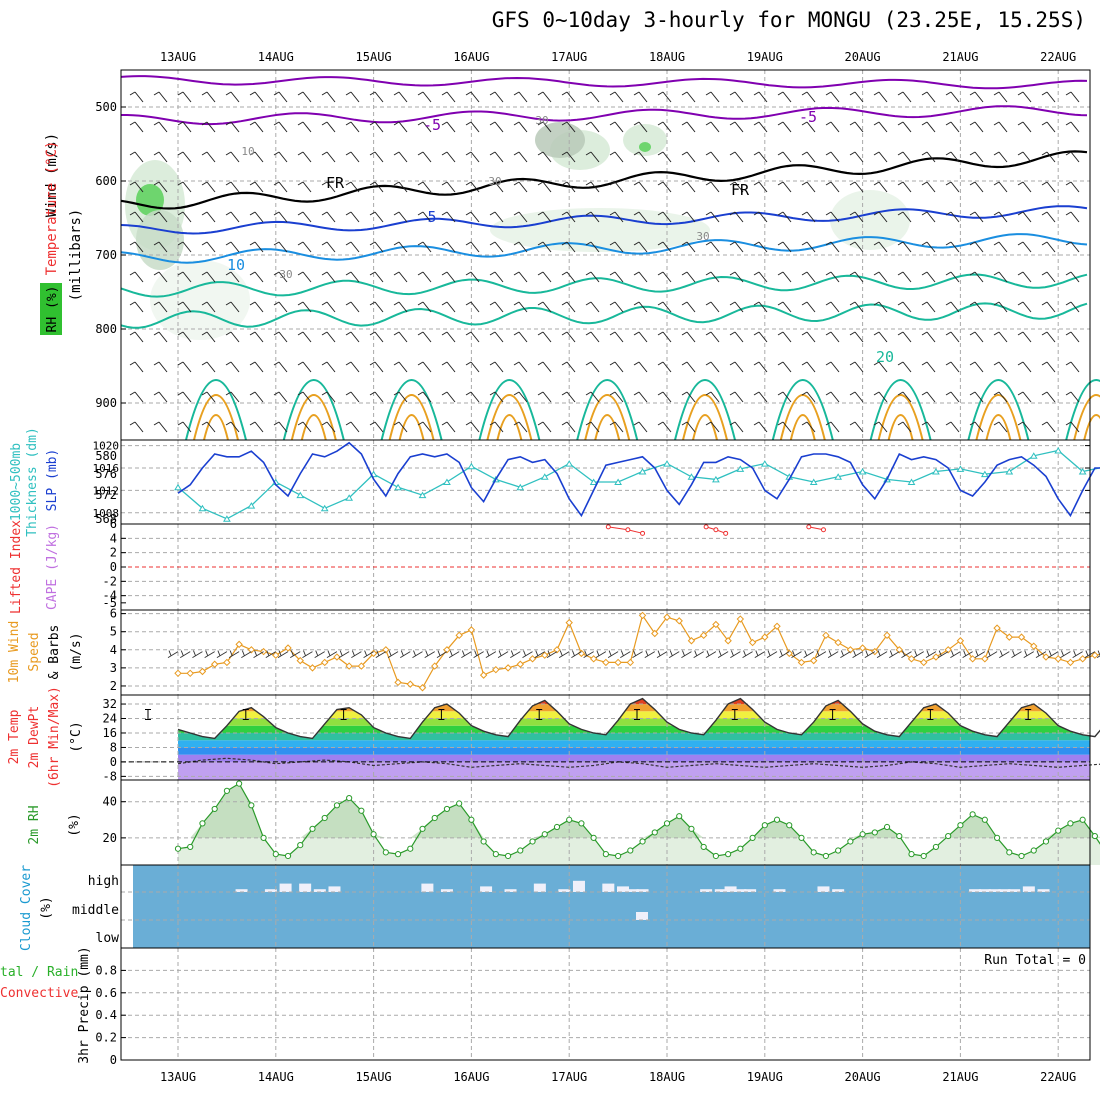  I want to click on ylabel-cape: CAPE (J/kg), so click(52, 567).